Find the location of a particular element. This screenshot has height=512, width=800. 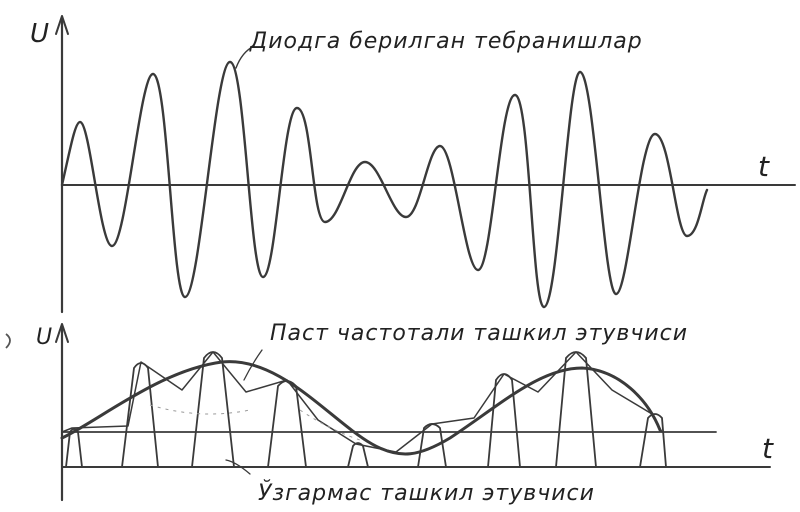

top-t-axis-label: t is located at coordinates (764, 166).